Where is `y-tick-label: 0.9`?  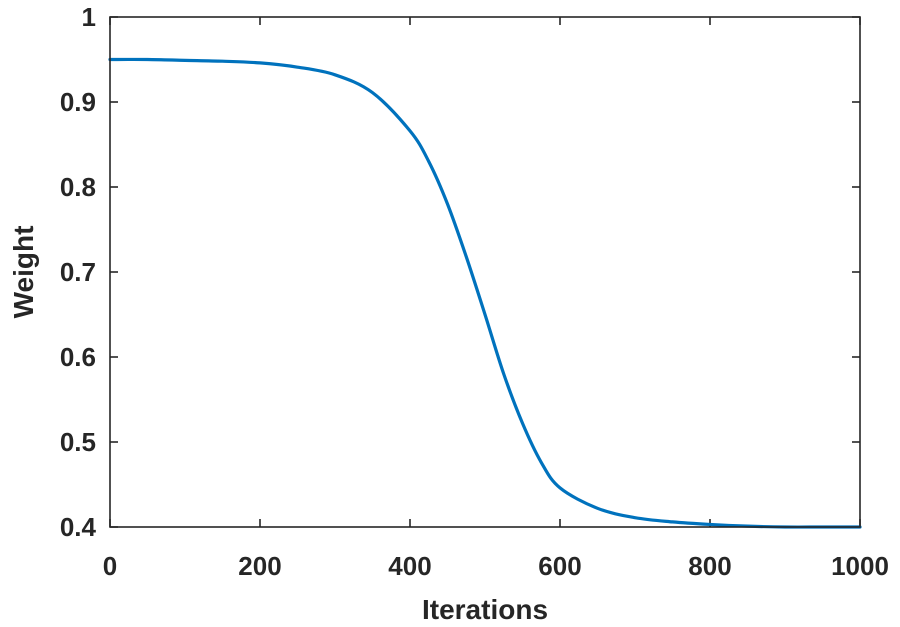
y-tick-label: 0.9 is located at coordinates (78, 102).